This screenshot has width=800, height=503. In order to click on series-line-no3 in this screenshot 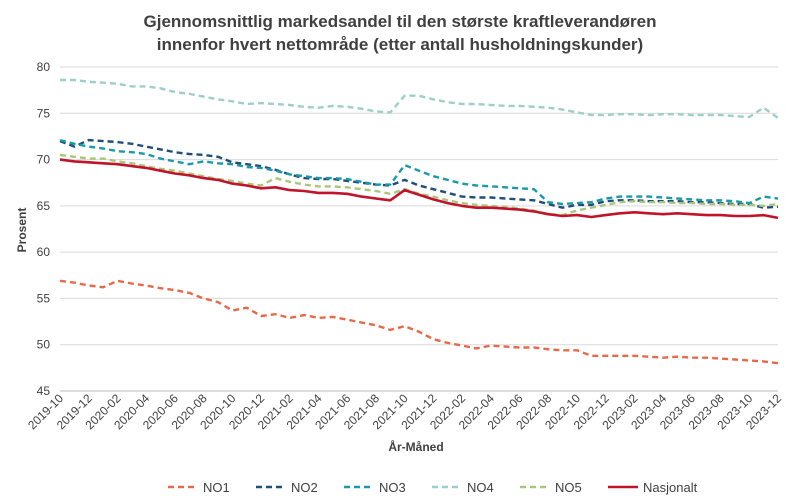, I will do `click(419, 172)`.